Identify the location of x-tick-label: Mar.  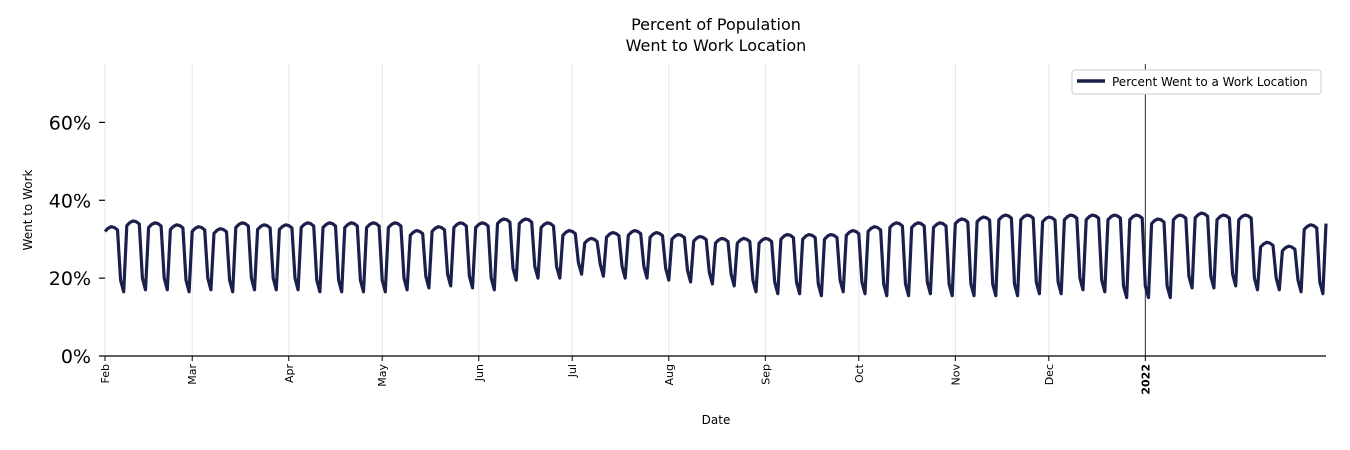
(192, 374).